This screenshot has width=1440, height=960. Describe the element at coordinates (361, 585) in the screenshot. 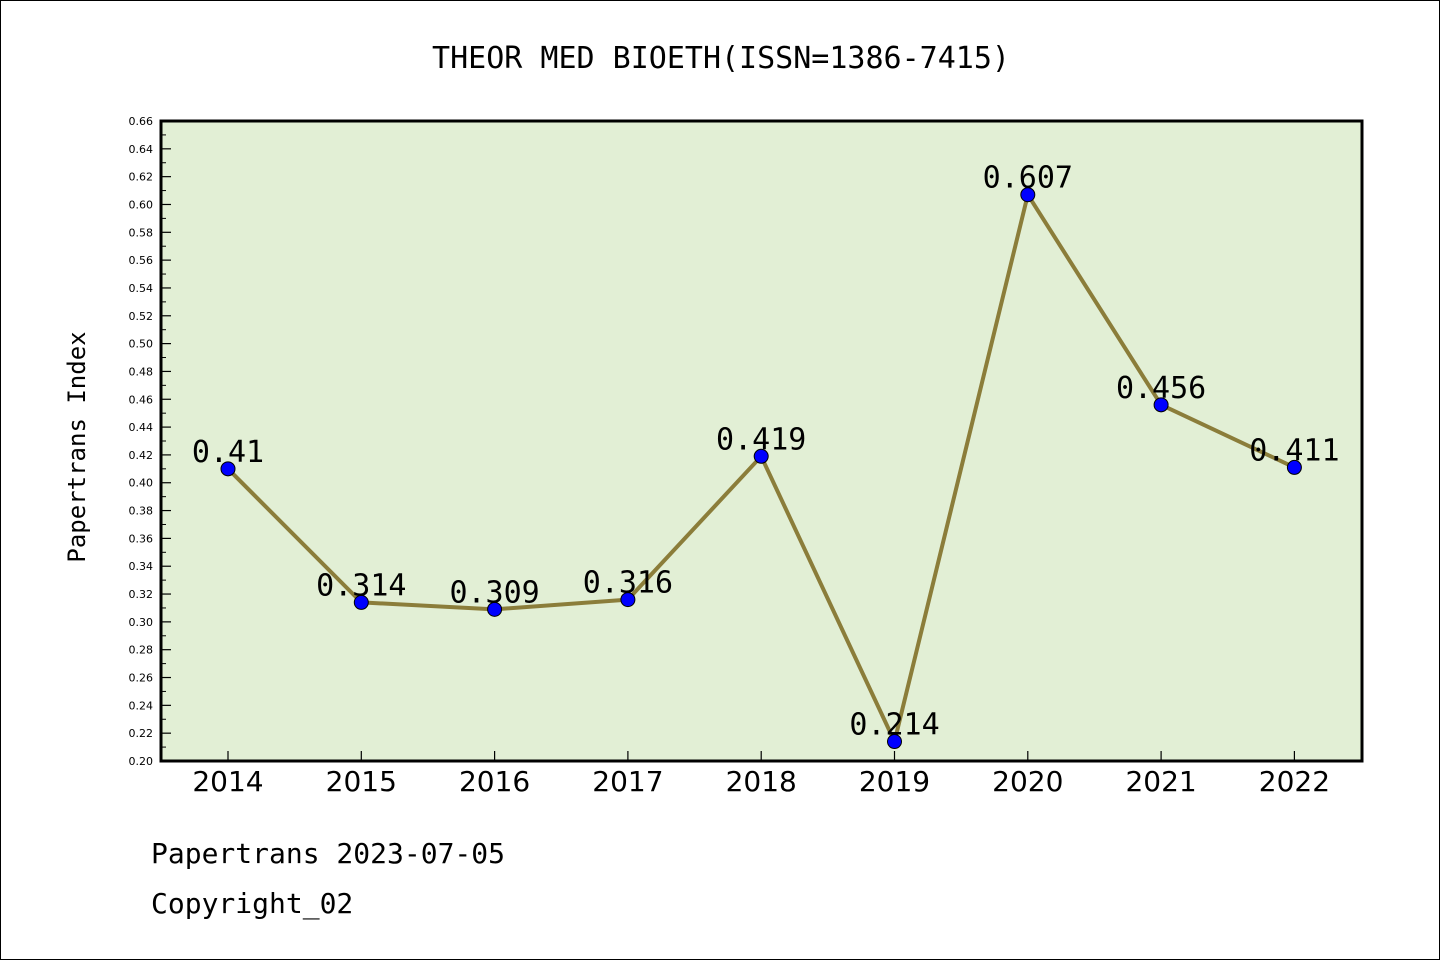

I see `data-label-2015: 0.314` at that location.